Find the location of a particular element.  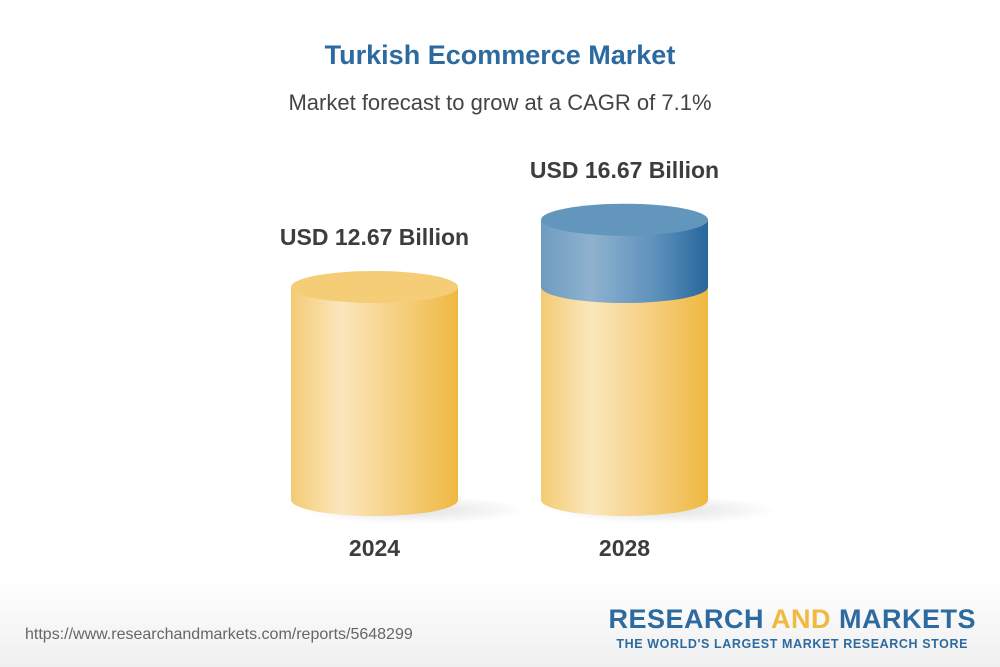

chart-title: Turkish Ecommerce Market is located at coordinates (500, 55).